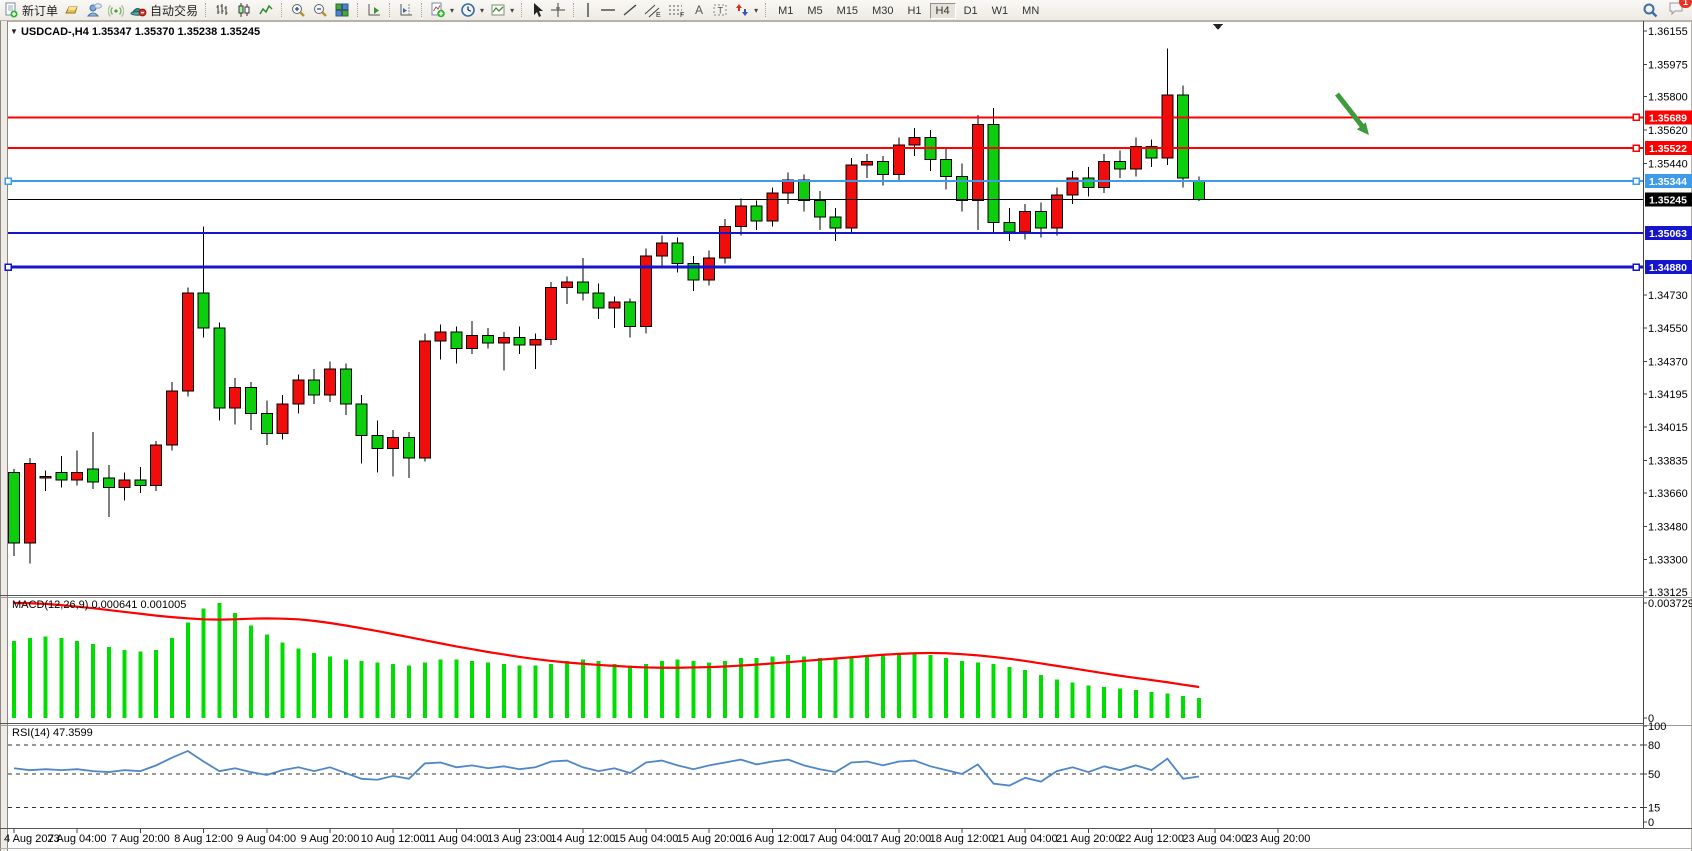 The width and height of the screenshot is (1692, 851). I want to click on arrow-annotation-head, so click(1362, 128).